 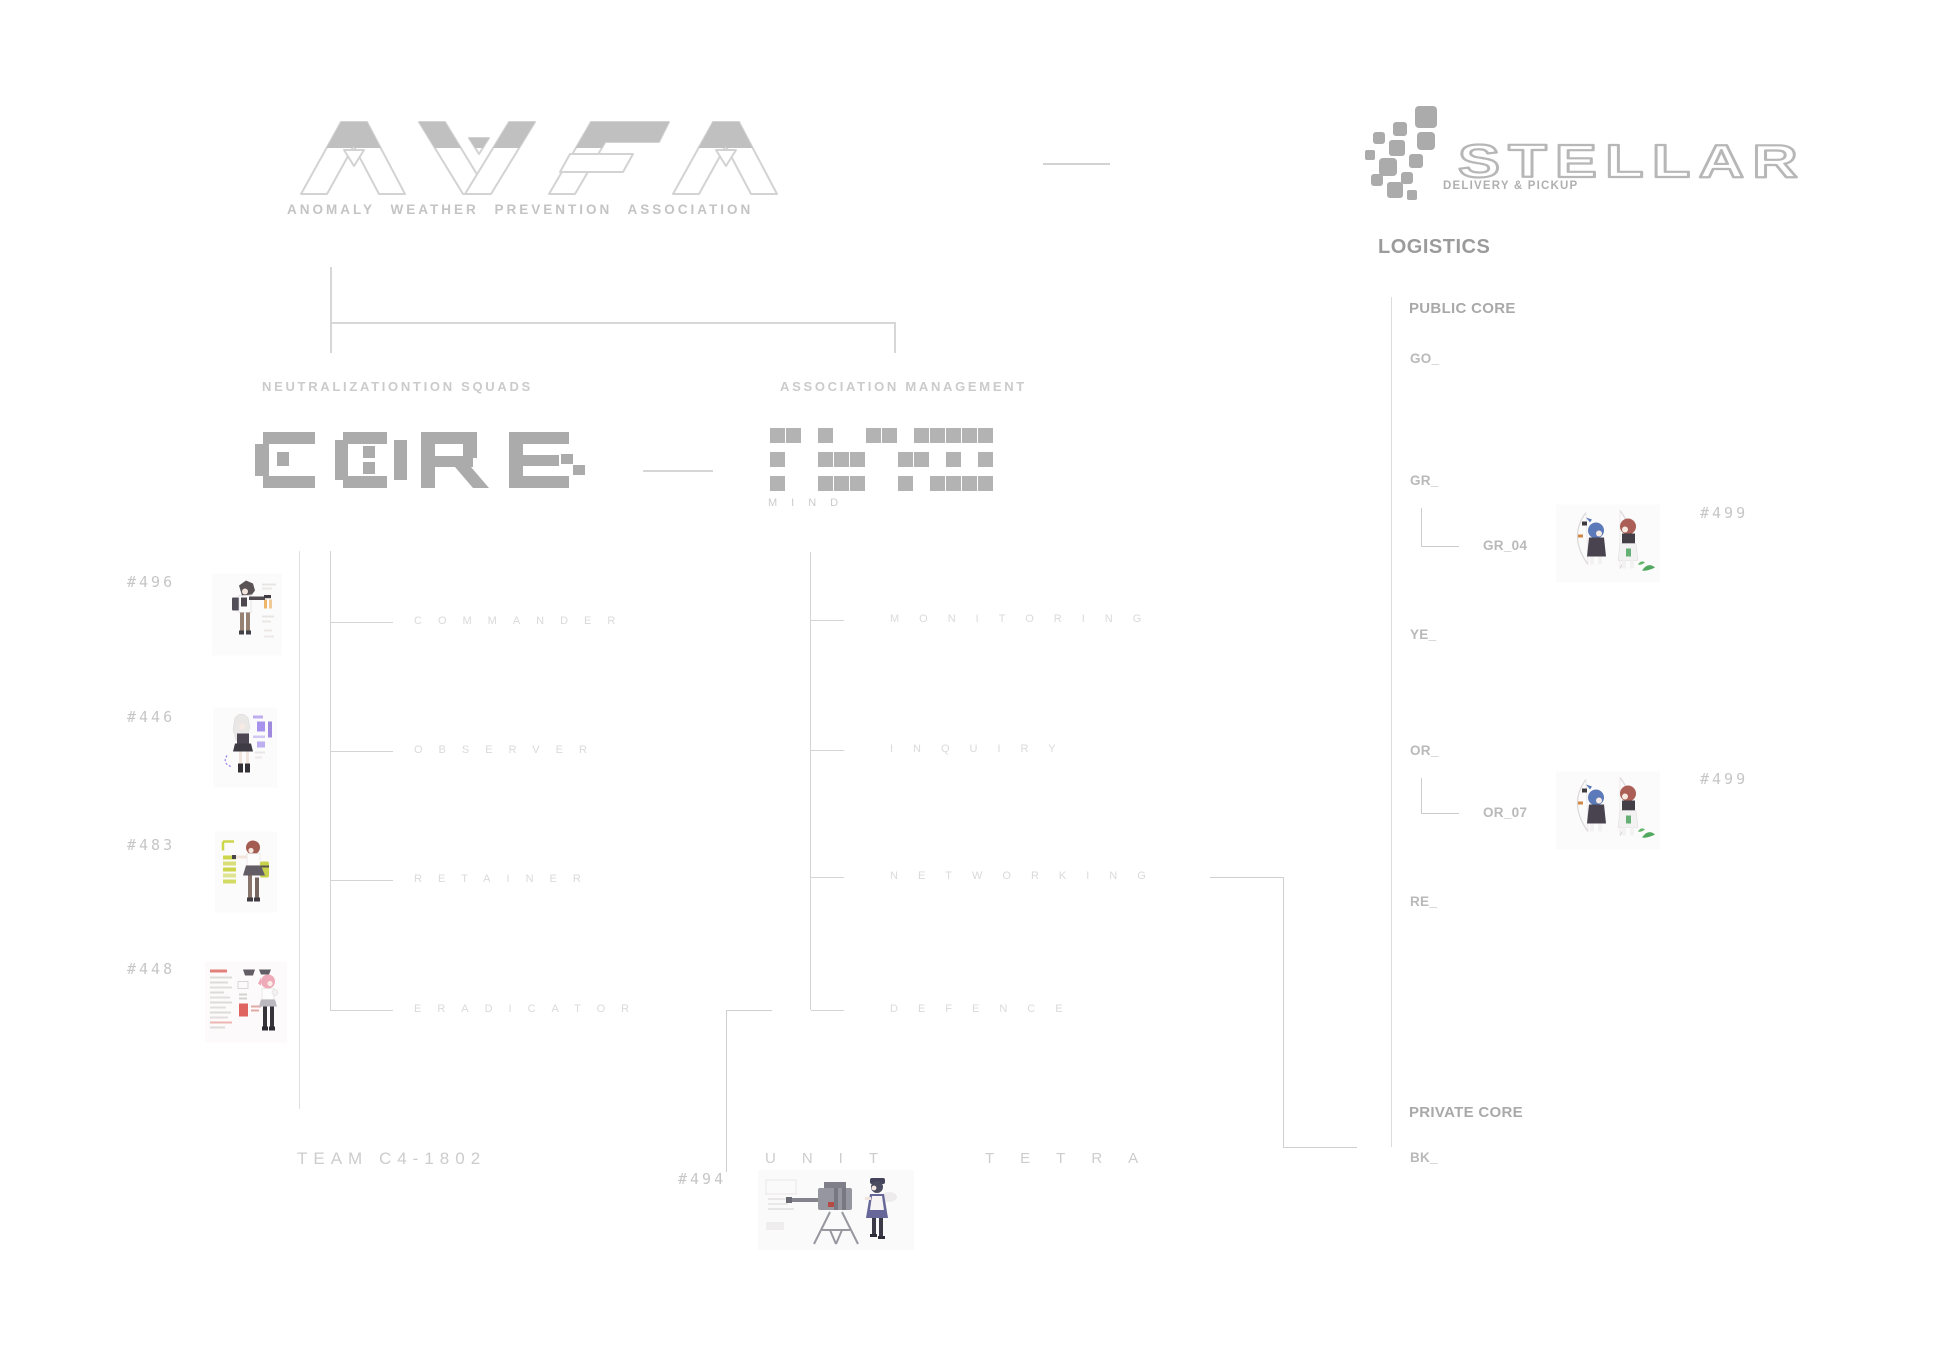 I want to click on connector-networking-right, so click(x=1246, y=877).